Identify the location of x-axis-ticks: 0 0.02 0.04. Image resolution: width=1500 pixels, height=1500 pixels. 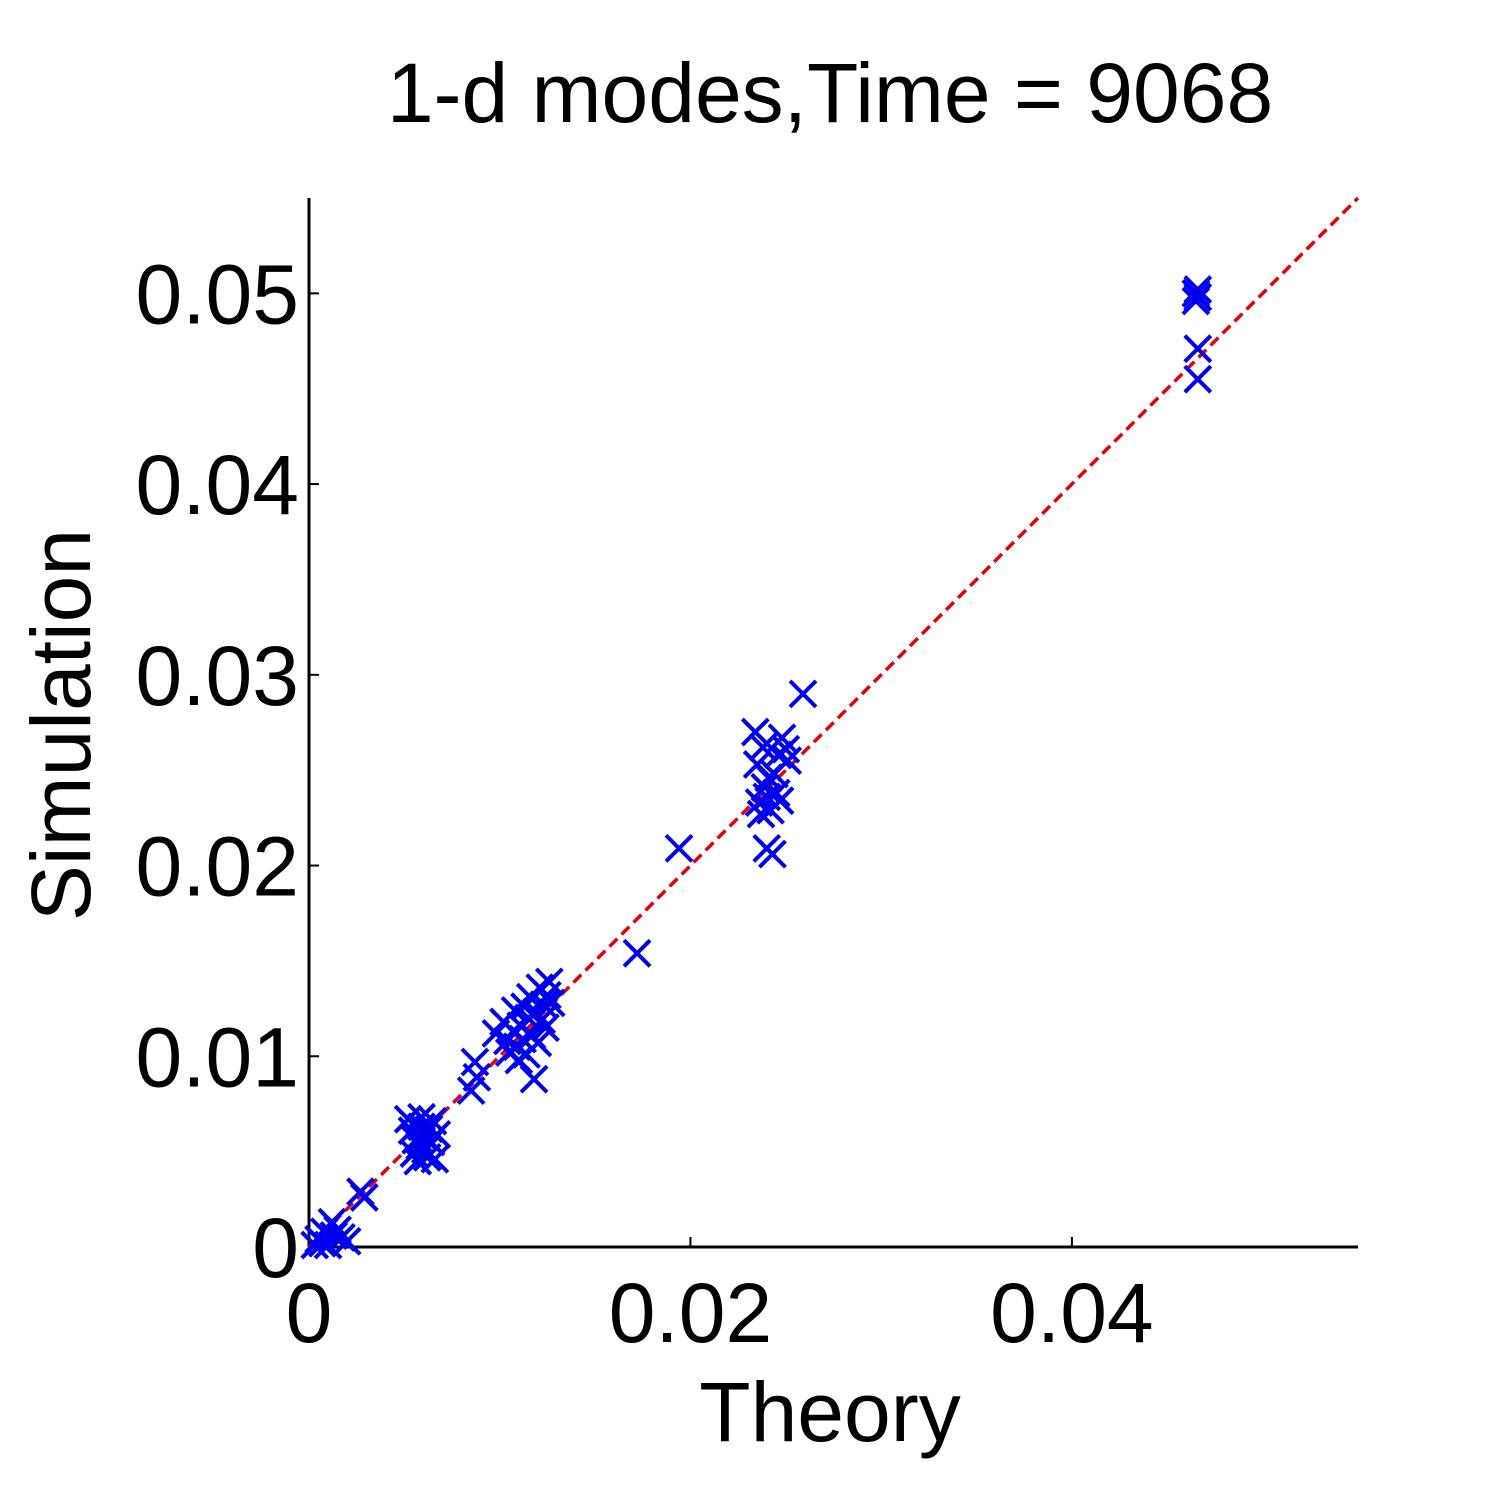
(720, 1298).